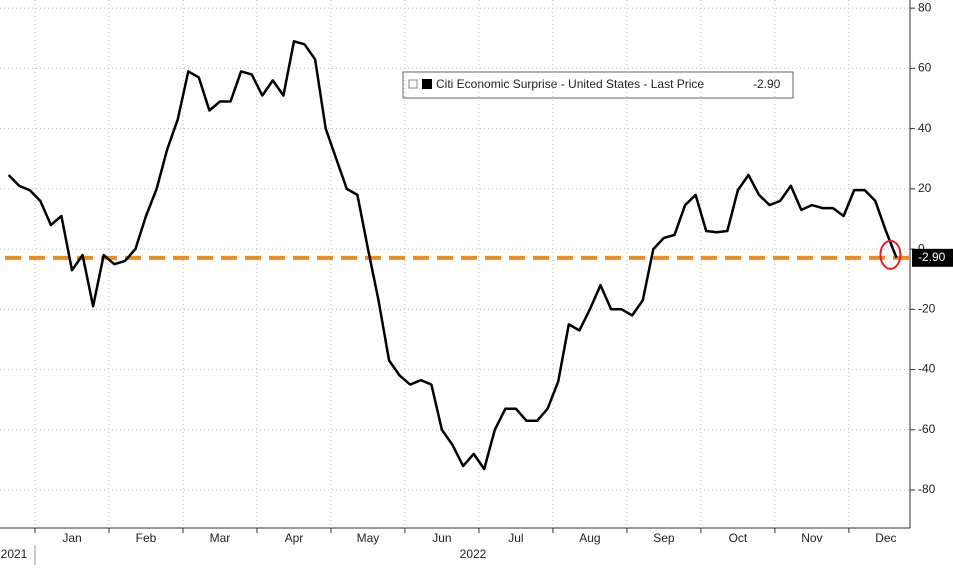 The width and height of the screenshot is (953, 570). What do you see at coordinates (927, 429) in the screenshot?
I see `y-tick-label: -60` at bounding box center [927, 429].